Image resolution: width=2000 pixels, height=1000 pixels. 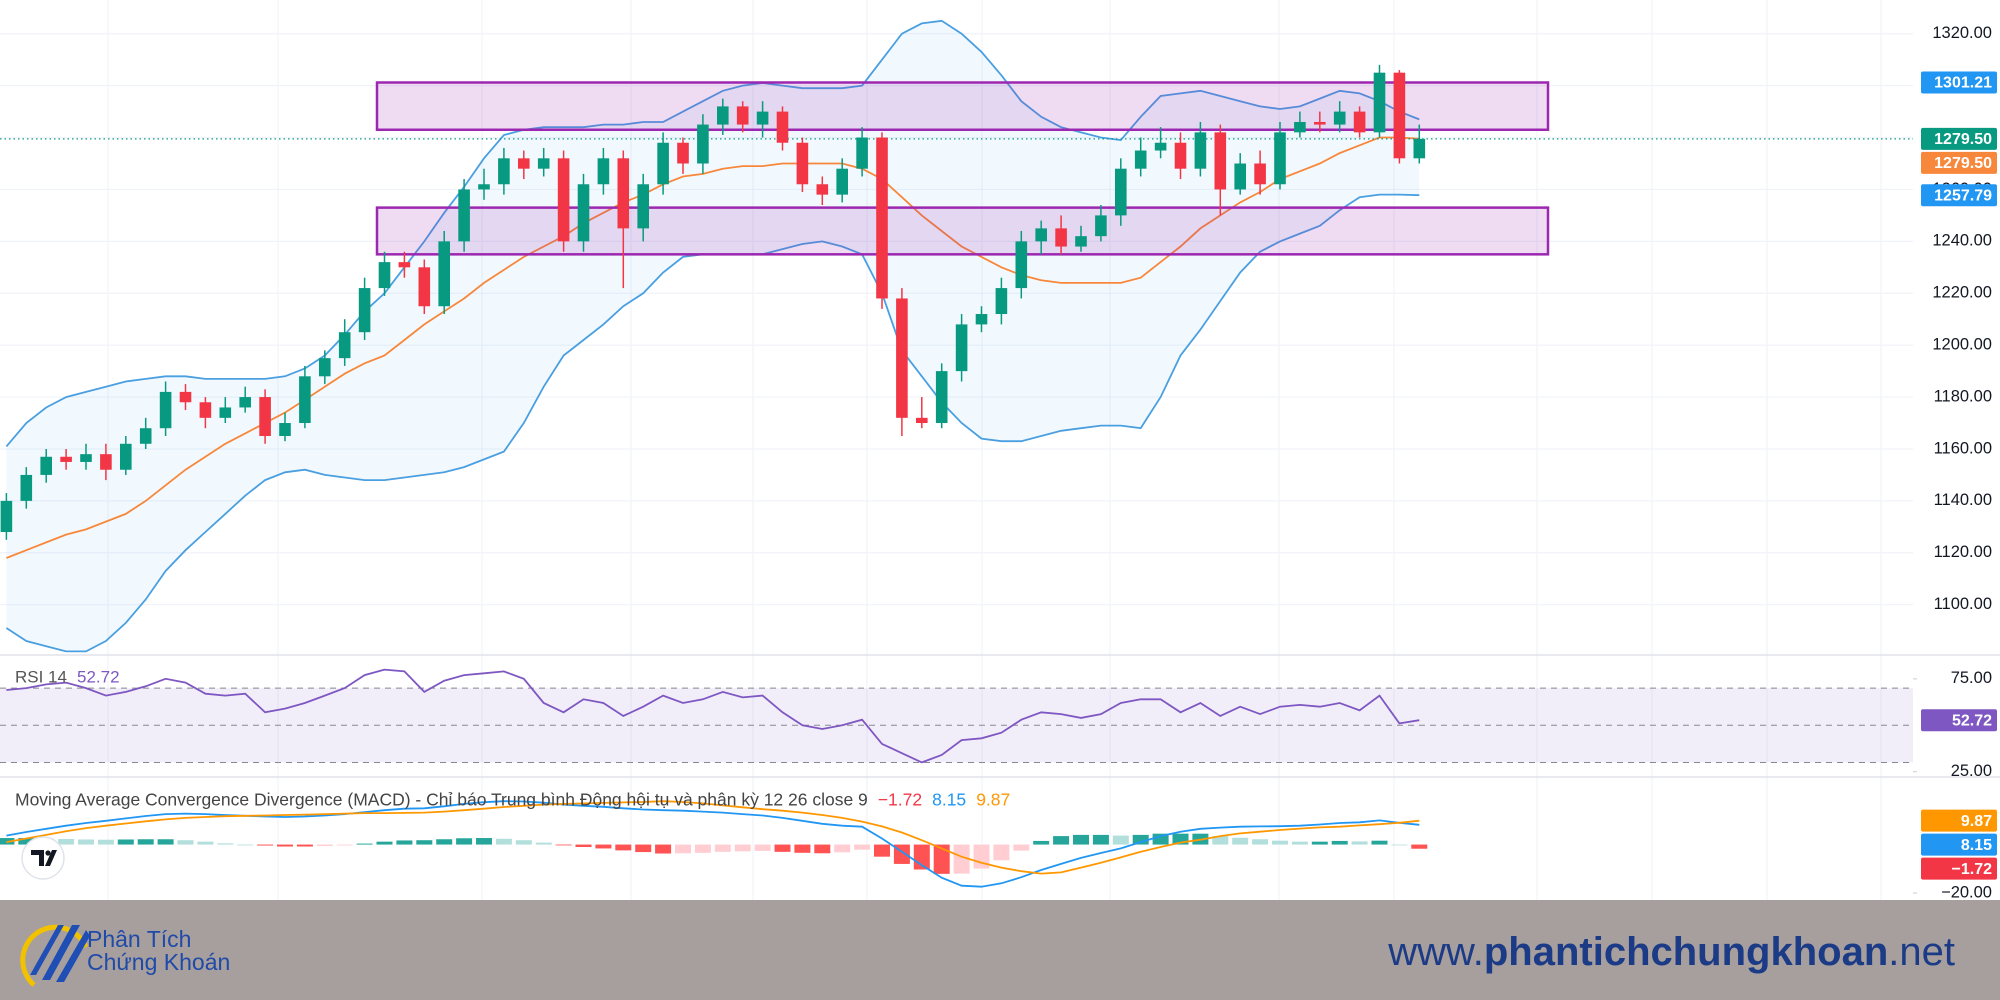 I want to click on price-badge-label: 9.87, so click(x=1976, y=821).